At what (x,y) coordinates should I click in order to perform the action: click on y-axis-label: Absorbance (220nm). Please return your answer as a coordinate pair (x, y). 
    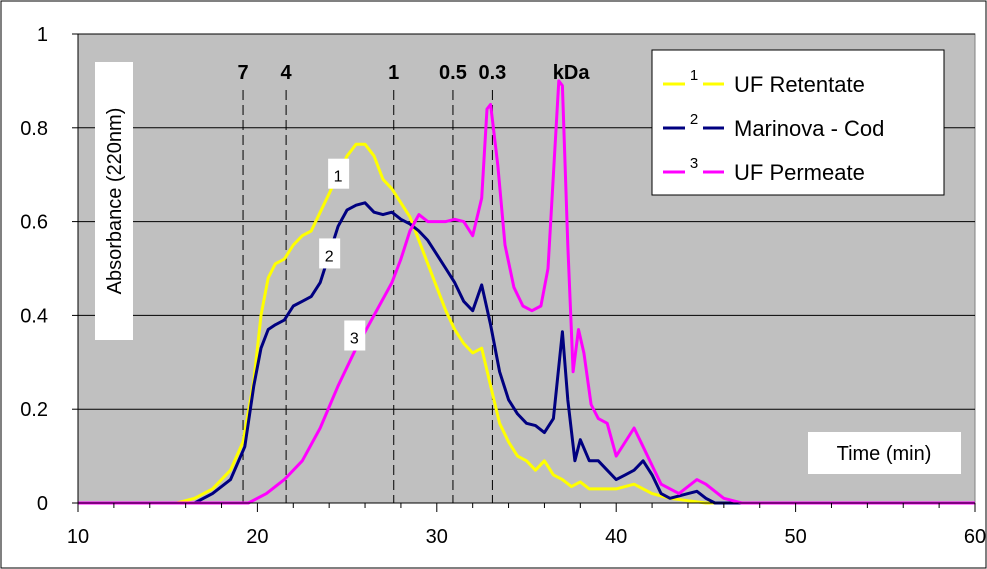
    Looking at the image, I should click on (115, 201).